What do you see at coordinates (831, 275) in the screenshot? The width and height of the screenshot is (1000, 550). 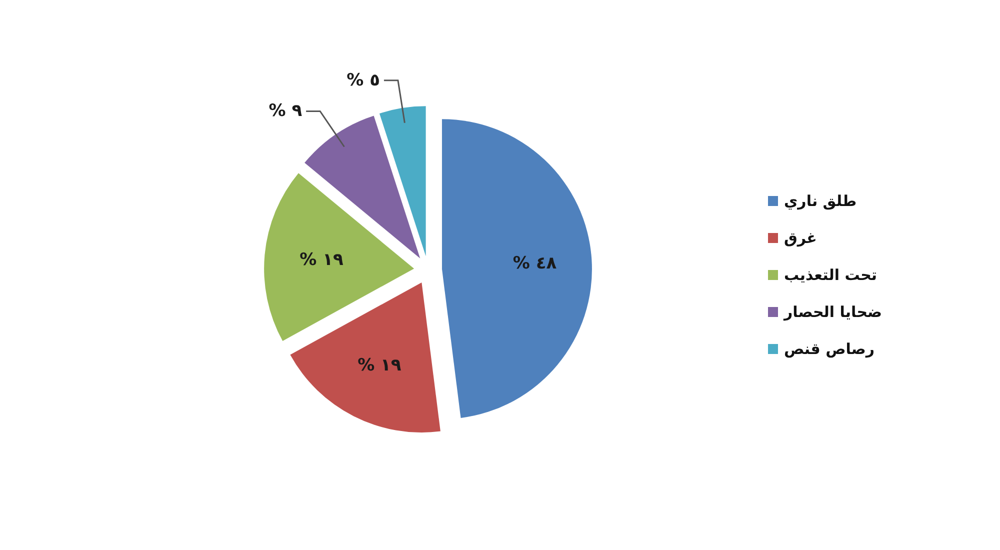 I see `legend-label: تحت التعذيب` at bounding box center [831, 275].